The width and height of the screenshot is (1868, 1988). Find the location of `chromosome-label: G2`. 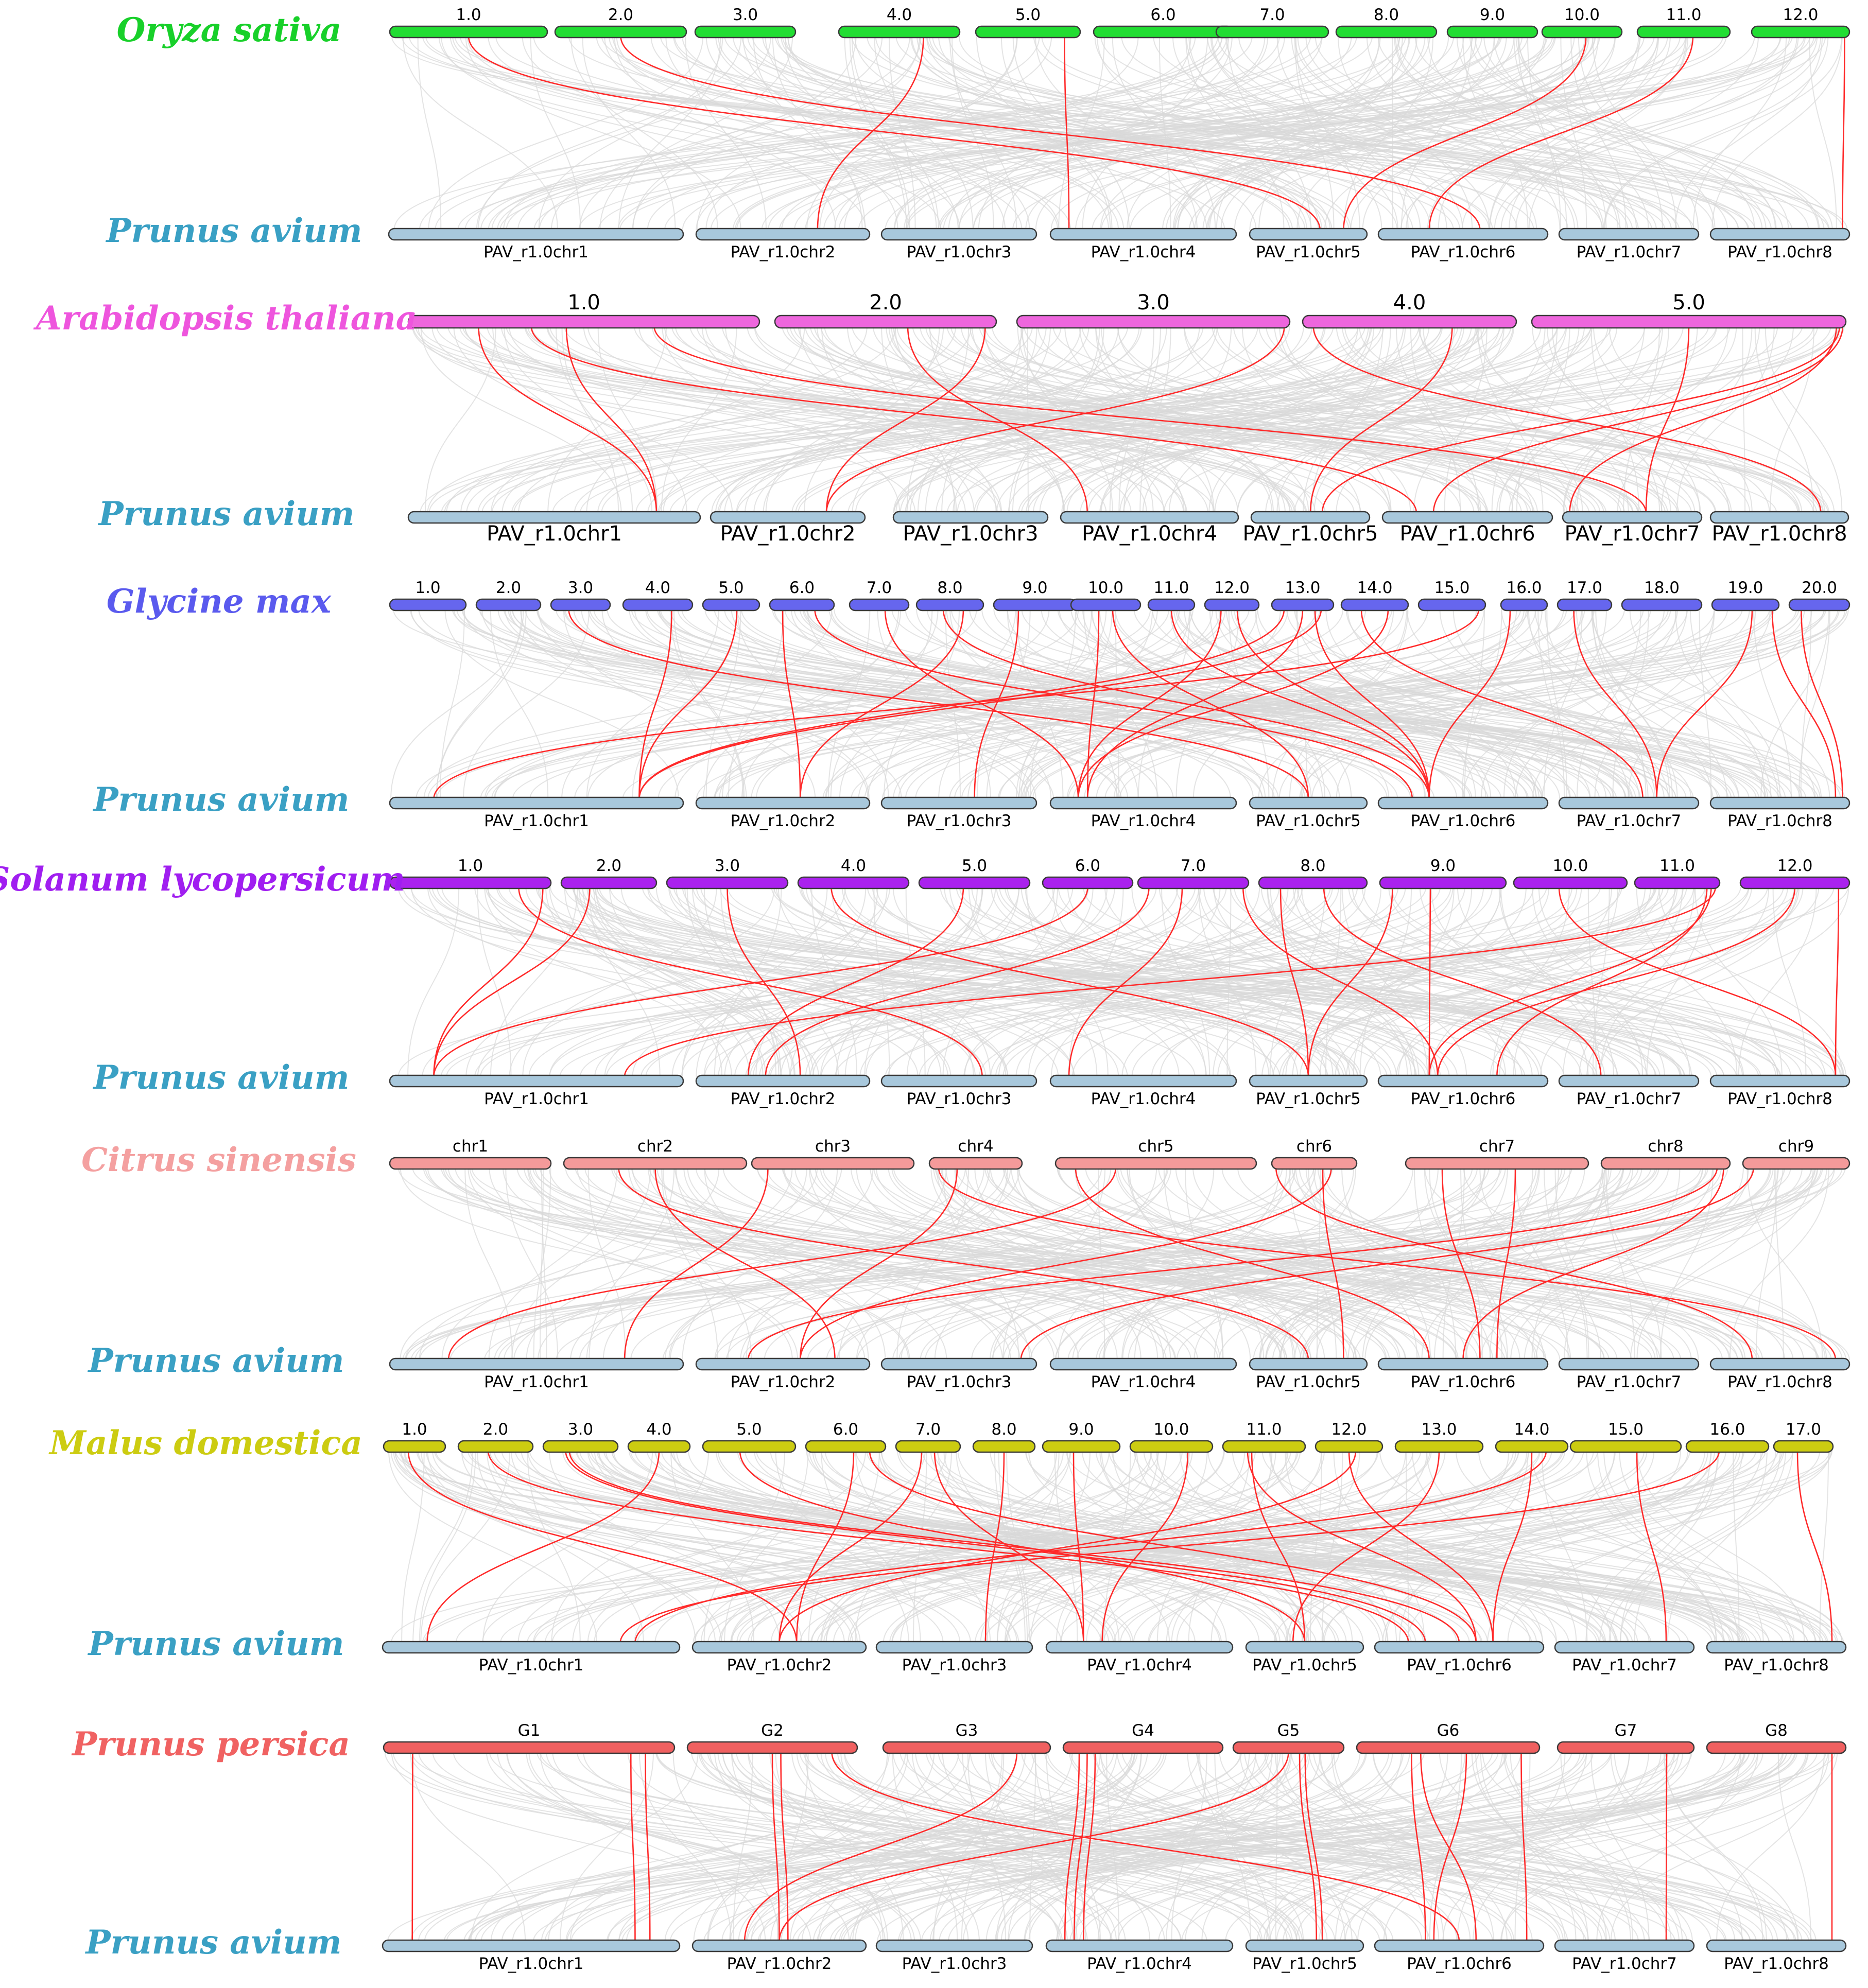

chromosome-label: G2 is located at coordinates (772, 1731).